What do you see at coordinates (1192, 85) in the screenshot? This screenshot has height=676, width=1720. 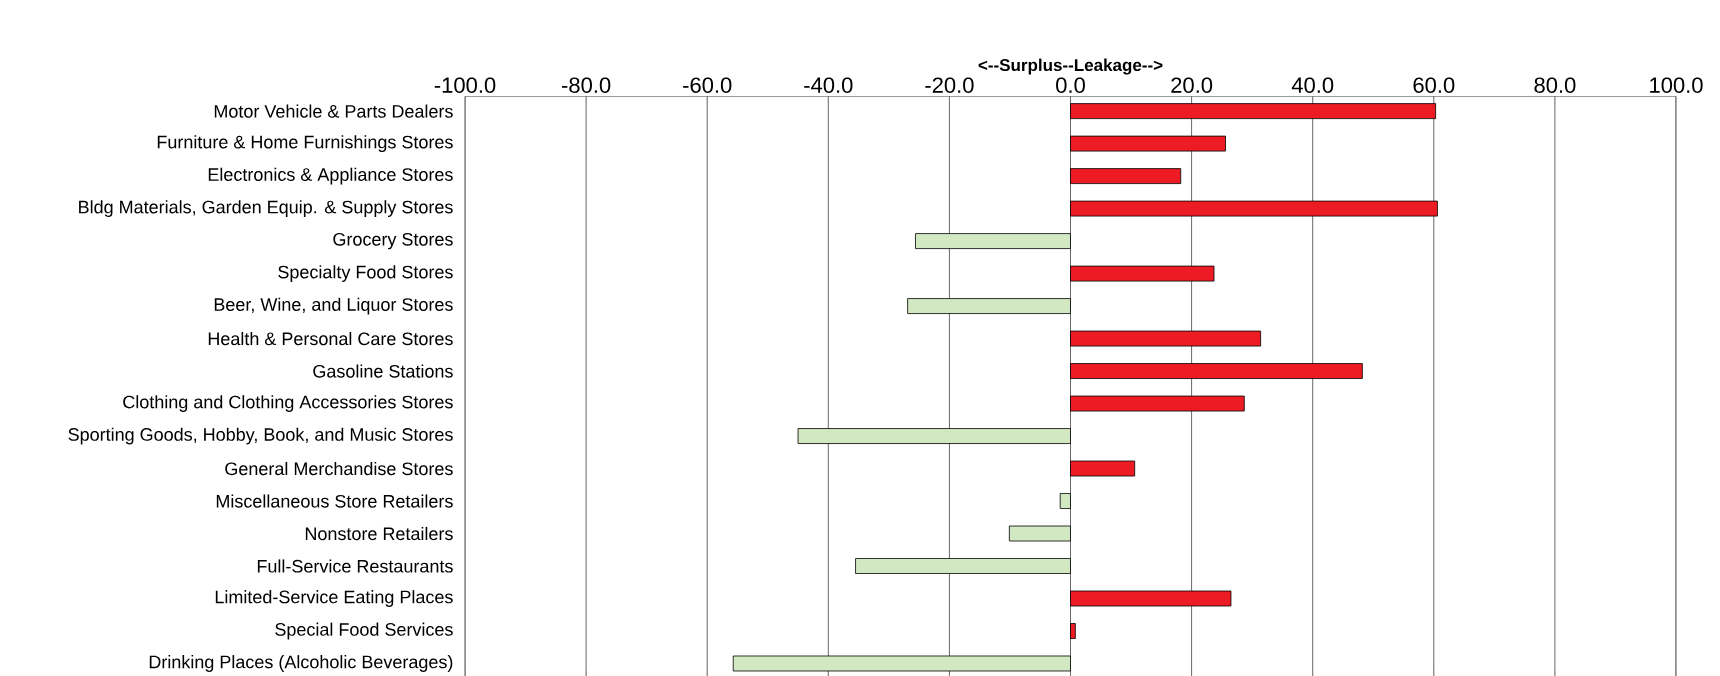 I see `x-tick-label: 20.0` at bounding box center [1192, 85].